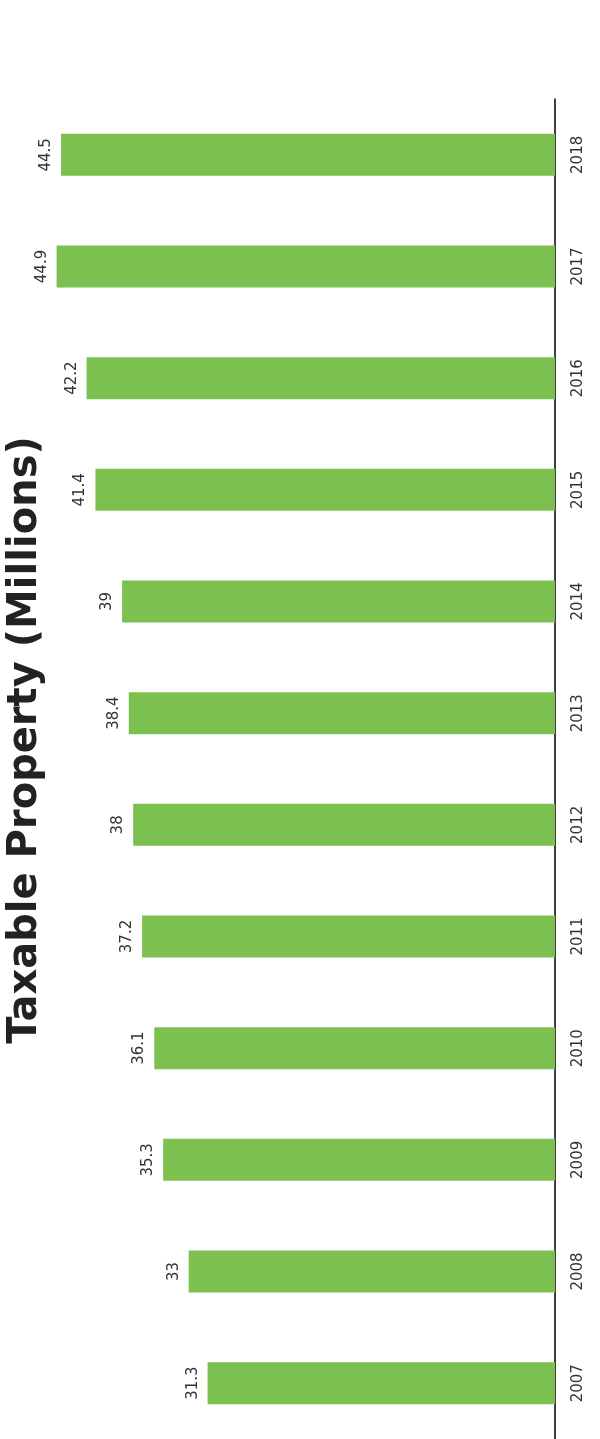  Describe the element at coordinates (576, 266) in the screenshot. I see `y-tick-label: 2017` at that location.